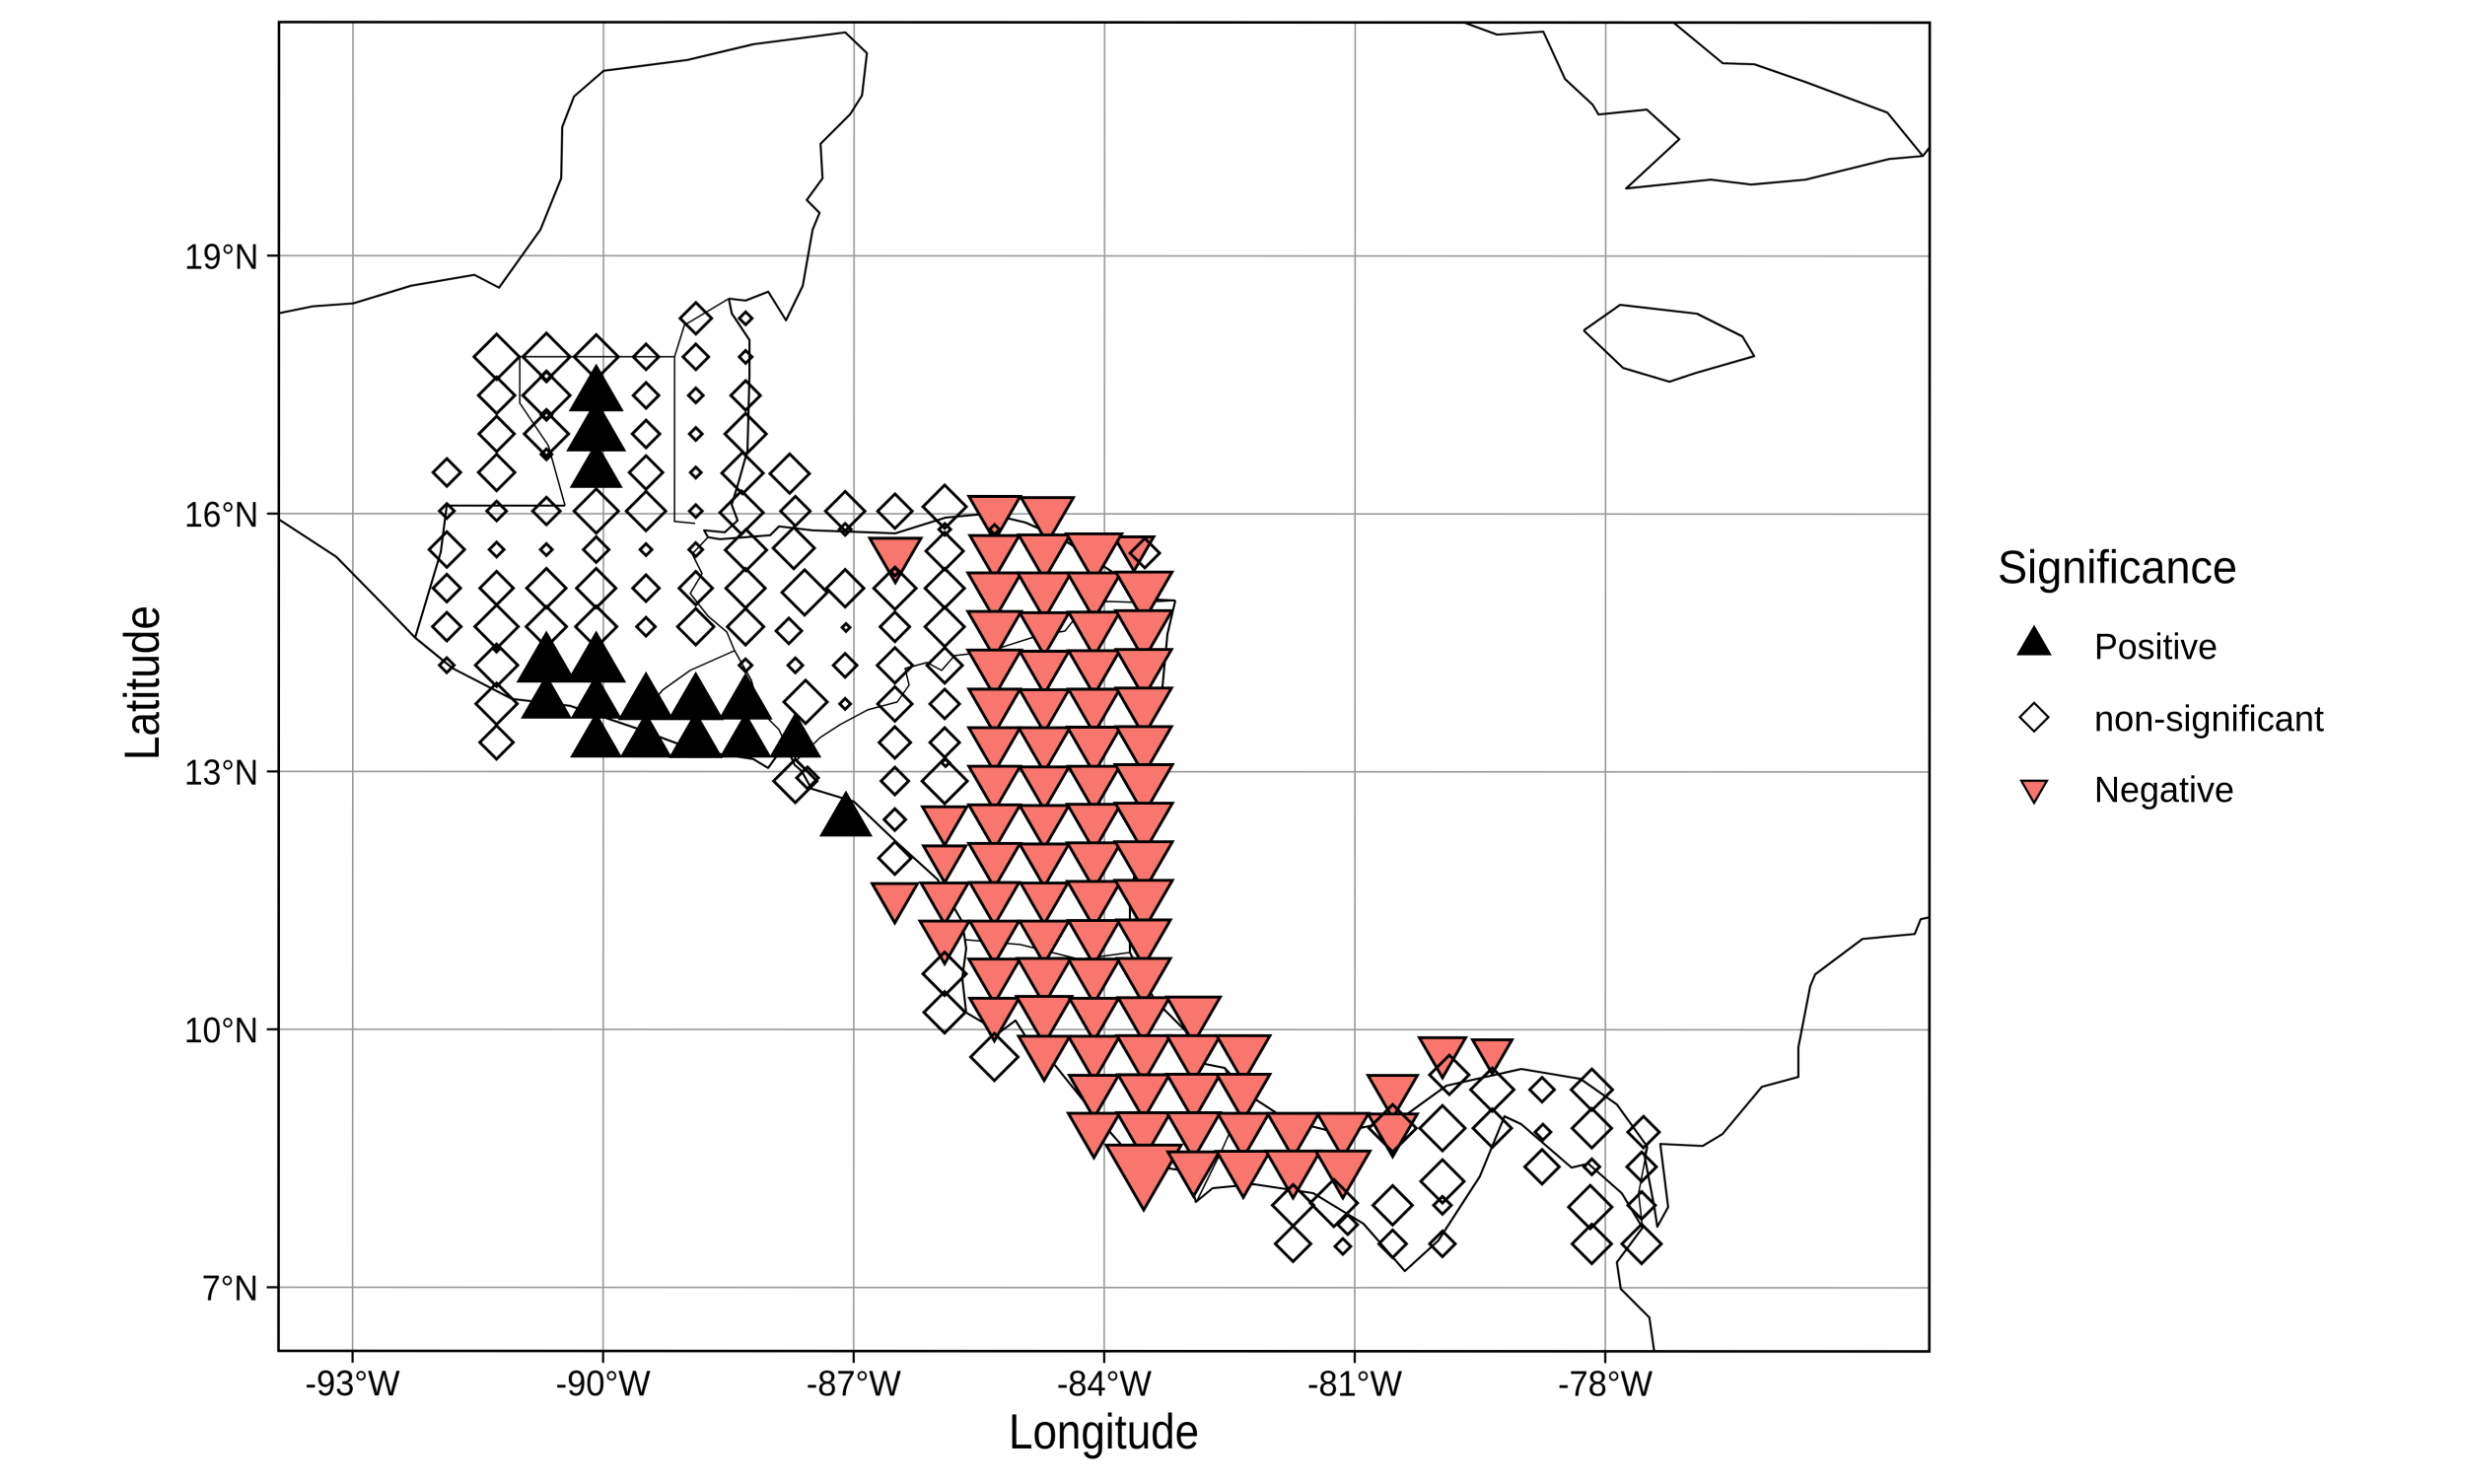  Describe the element at coordinates (854, 1383) in the screenshot. I see `svg-text: -87°W` at that location.